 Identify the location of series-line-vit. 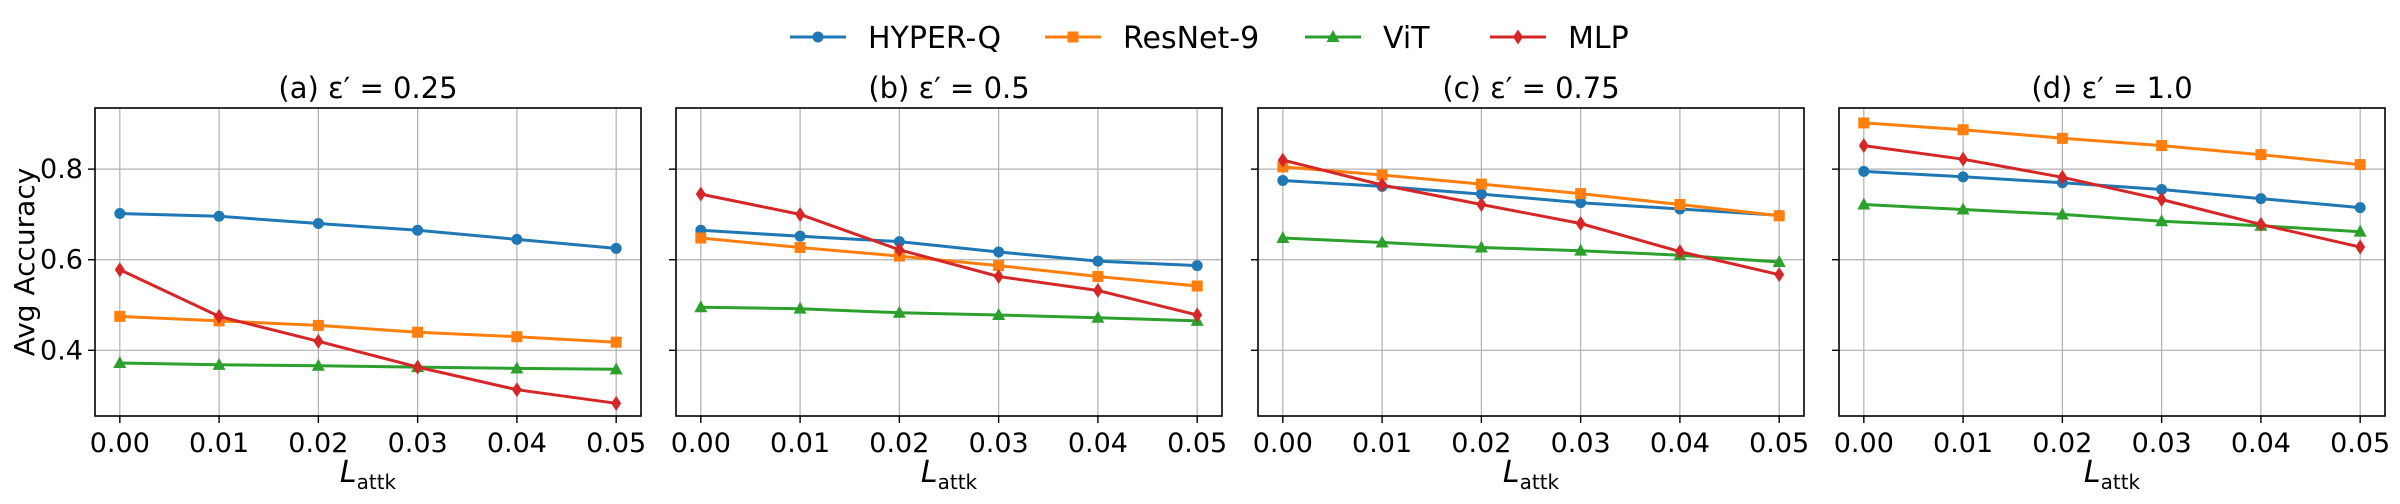
(2112, 218).